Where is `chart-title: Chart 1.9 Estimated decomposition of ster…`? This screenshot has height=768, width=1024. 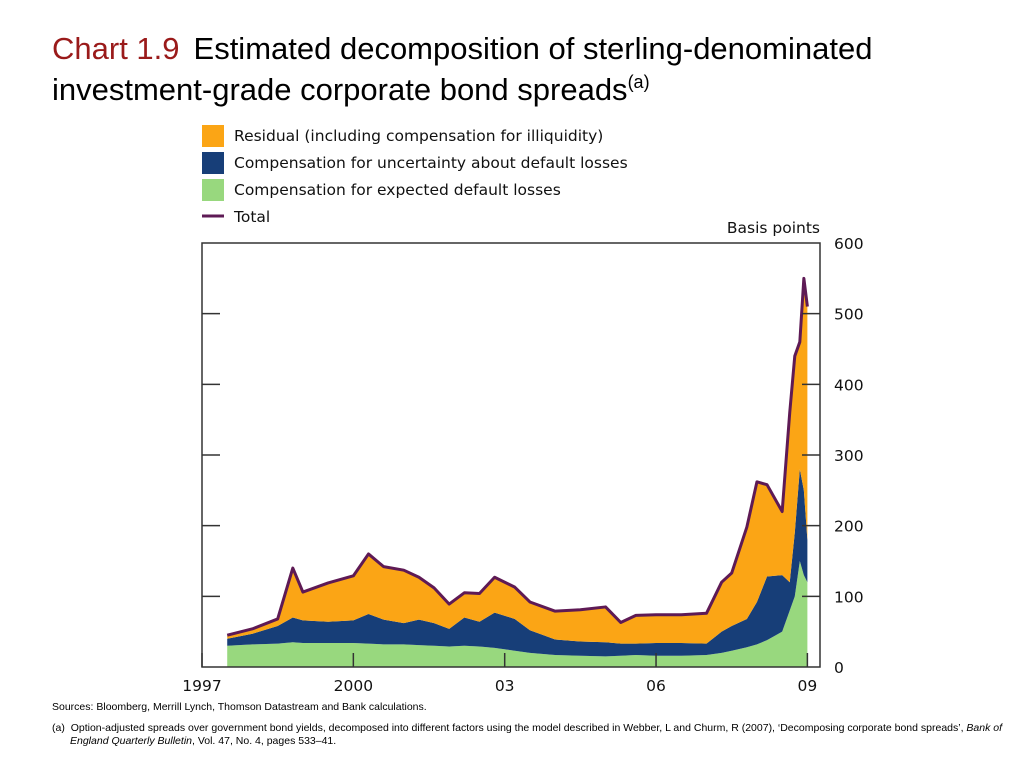 chart-title: Chart 1.9 Estimated decomposition of ster… is located at coordinates (522, 69).